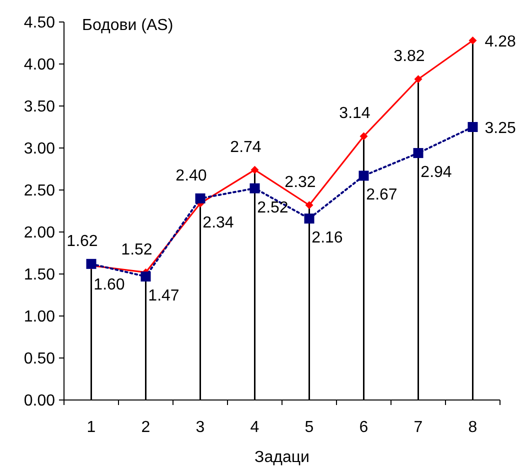 This screenshot has width=526, height=468. I want to click on data-label: 2.67, so click(382, 195).